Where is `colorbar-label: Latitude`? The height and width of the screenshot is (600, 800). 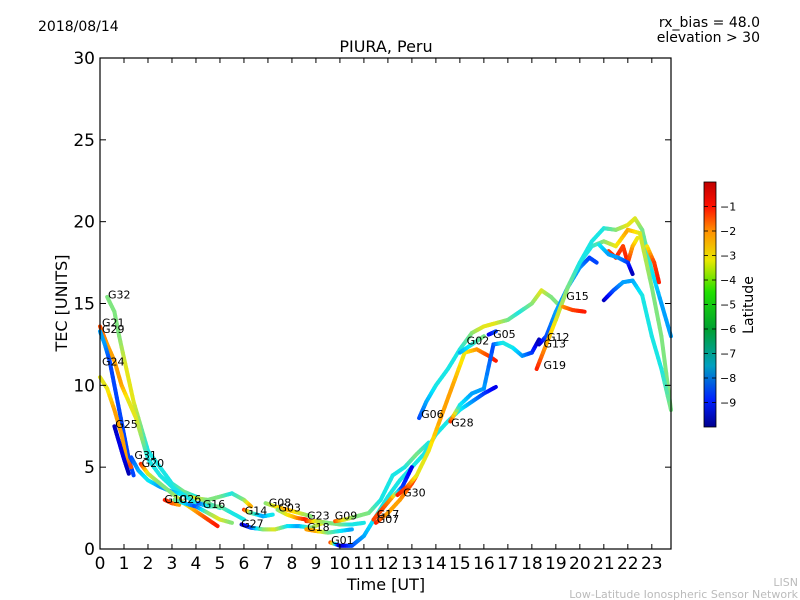 colorbar-label: Latitude is located at coordinates (749, 305).